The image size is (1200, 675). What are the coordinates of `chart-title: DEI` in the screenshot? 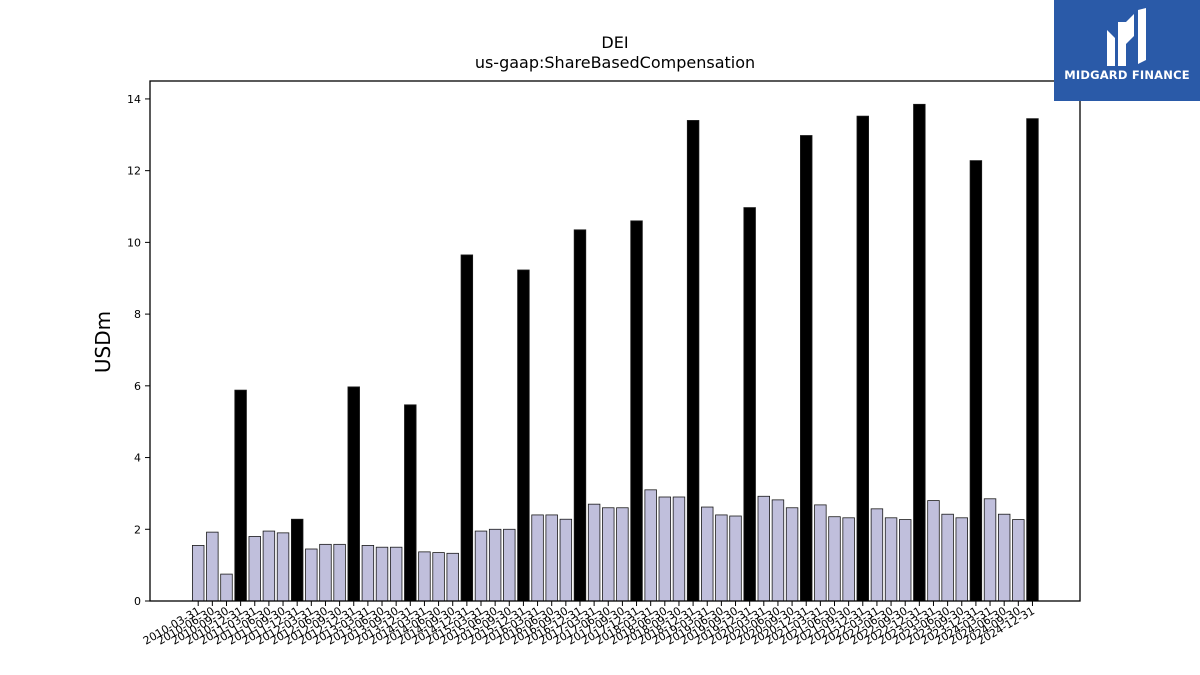 It's located at (614, 42).